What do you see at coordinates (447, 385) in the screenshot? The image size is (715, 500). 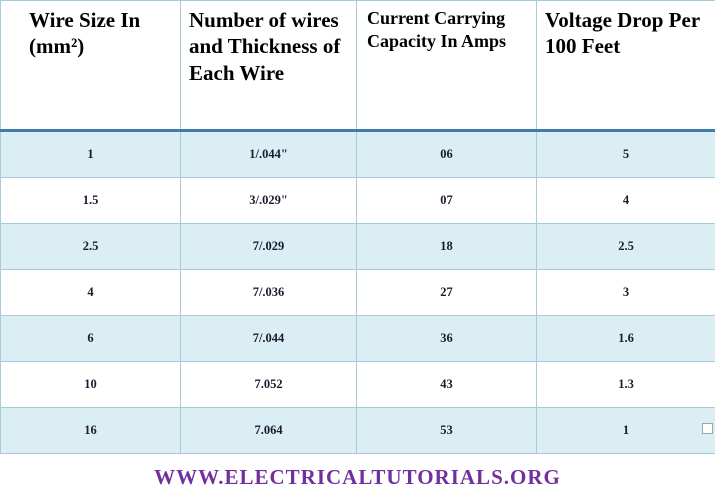 I see `table-cell-current: 43` at bounding box center [447, 385].